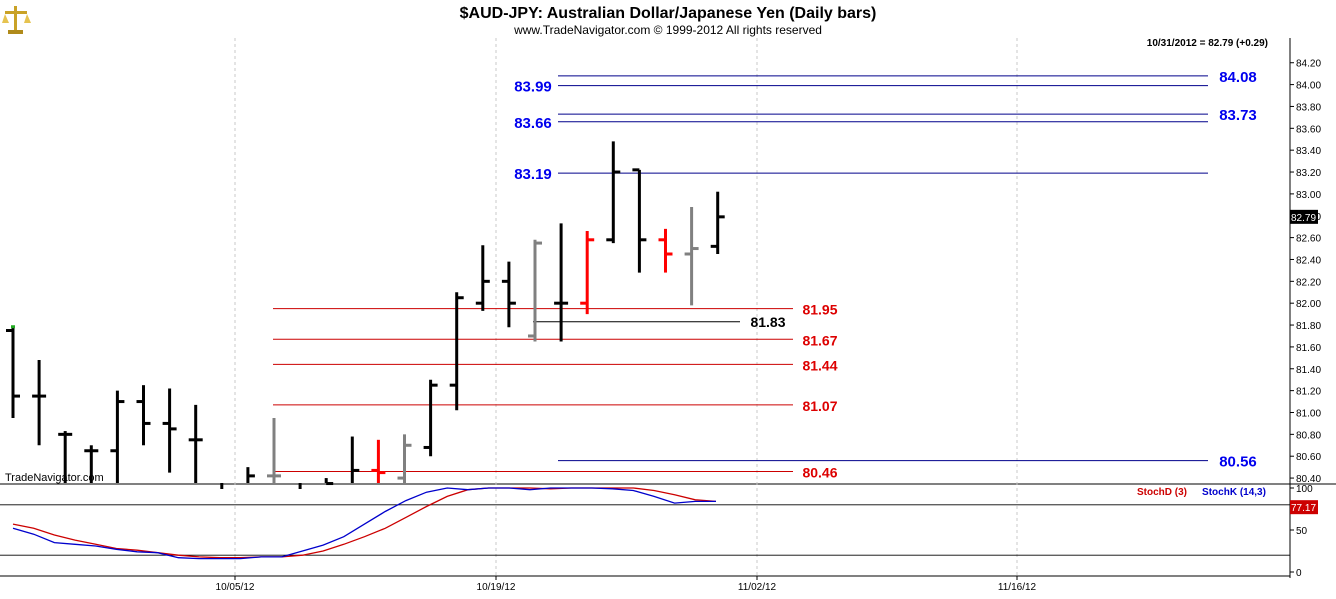  Describe the element at coordinates (1238, 77) in the screenshot. I see `resistance-label: 84.08` at that location.